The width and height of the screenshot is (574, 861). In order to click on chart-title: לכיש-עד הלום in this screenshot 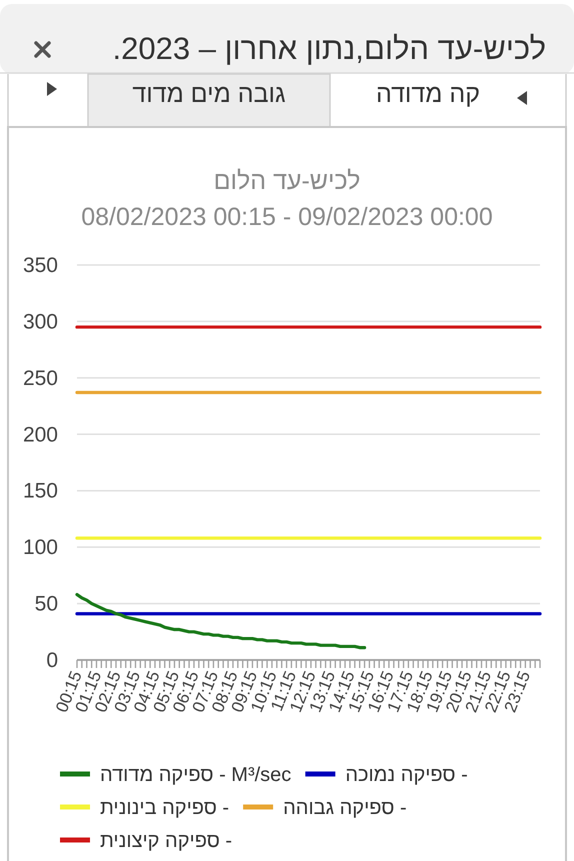, I will do `click(287, 181)`.